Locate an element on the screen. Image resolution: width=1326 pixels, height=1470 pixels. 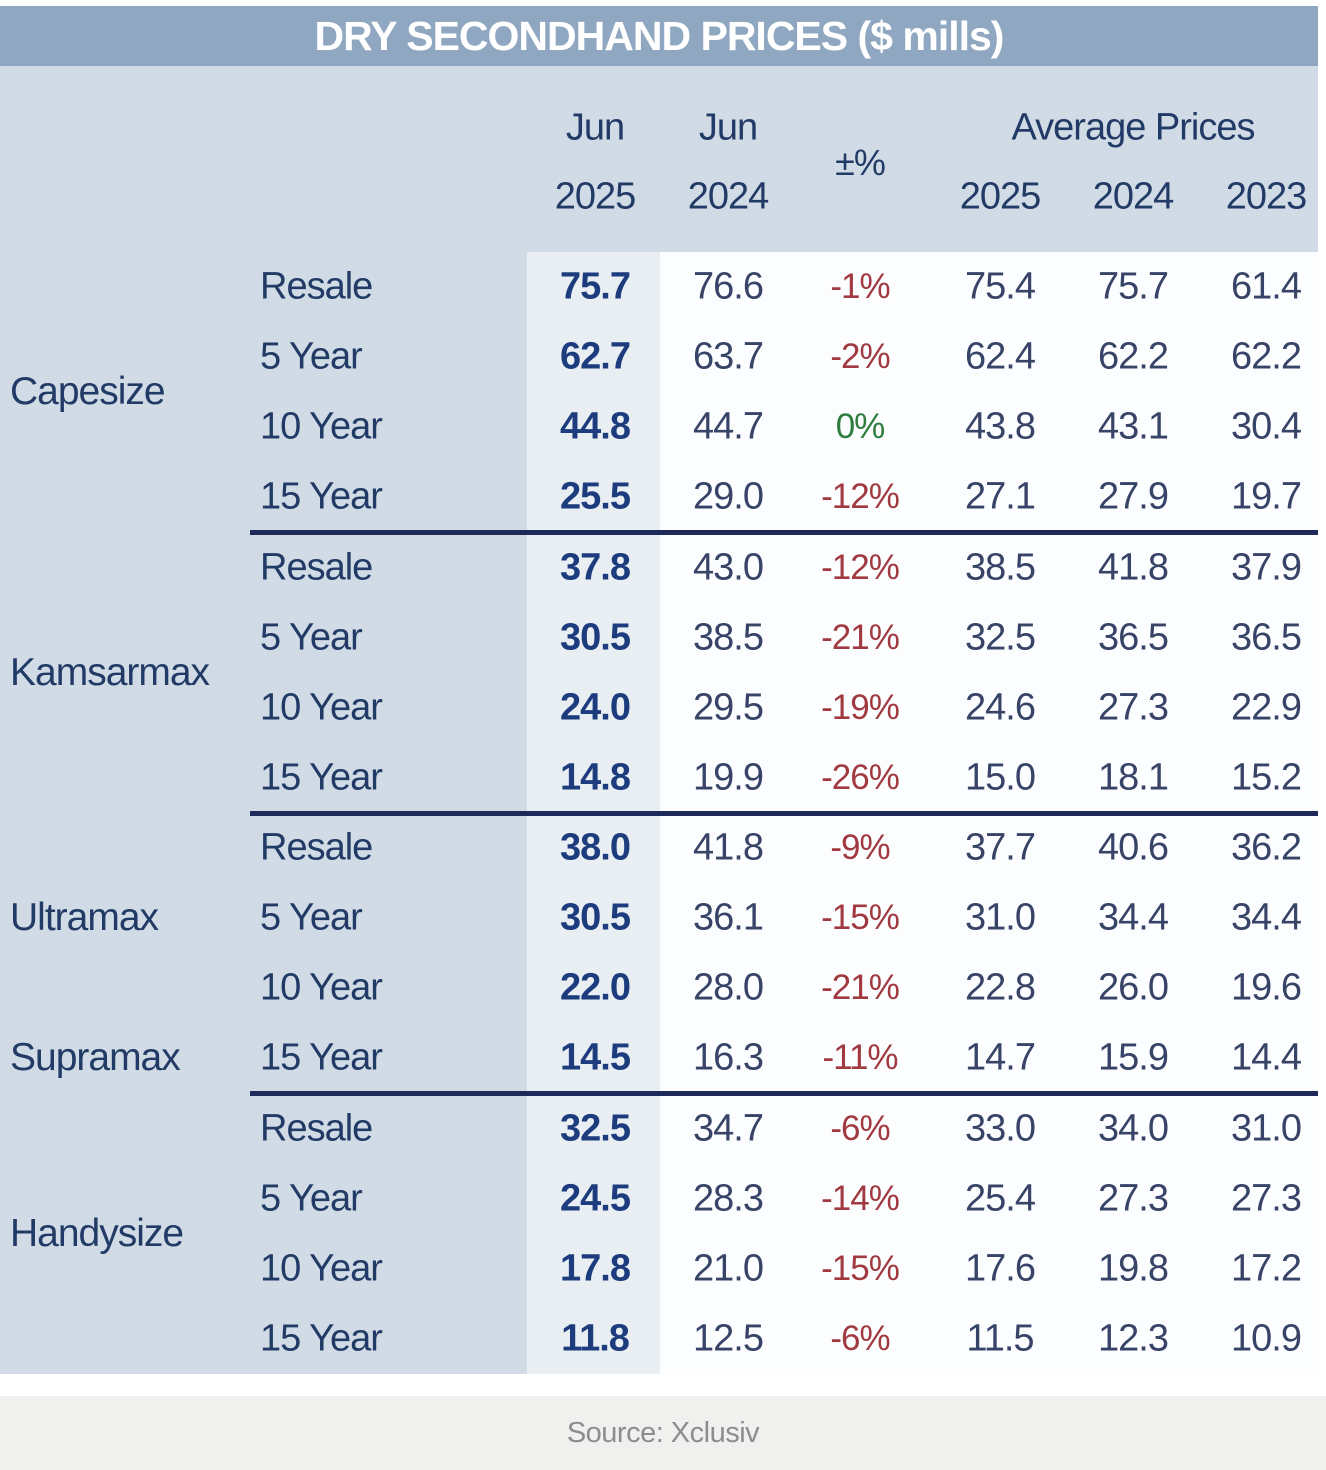
cell-avg2025: 38.5 is located at coordinates (1000, 567).